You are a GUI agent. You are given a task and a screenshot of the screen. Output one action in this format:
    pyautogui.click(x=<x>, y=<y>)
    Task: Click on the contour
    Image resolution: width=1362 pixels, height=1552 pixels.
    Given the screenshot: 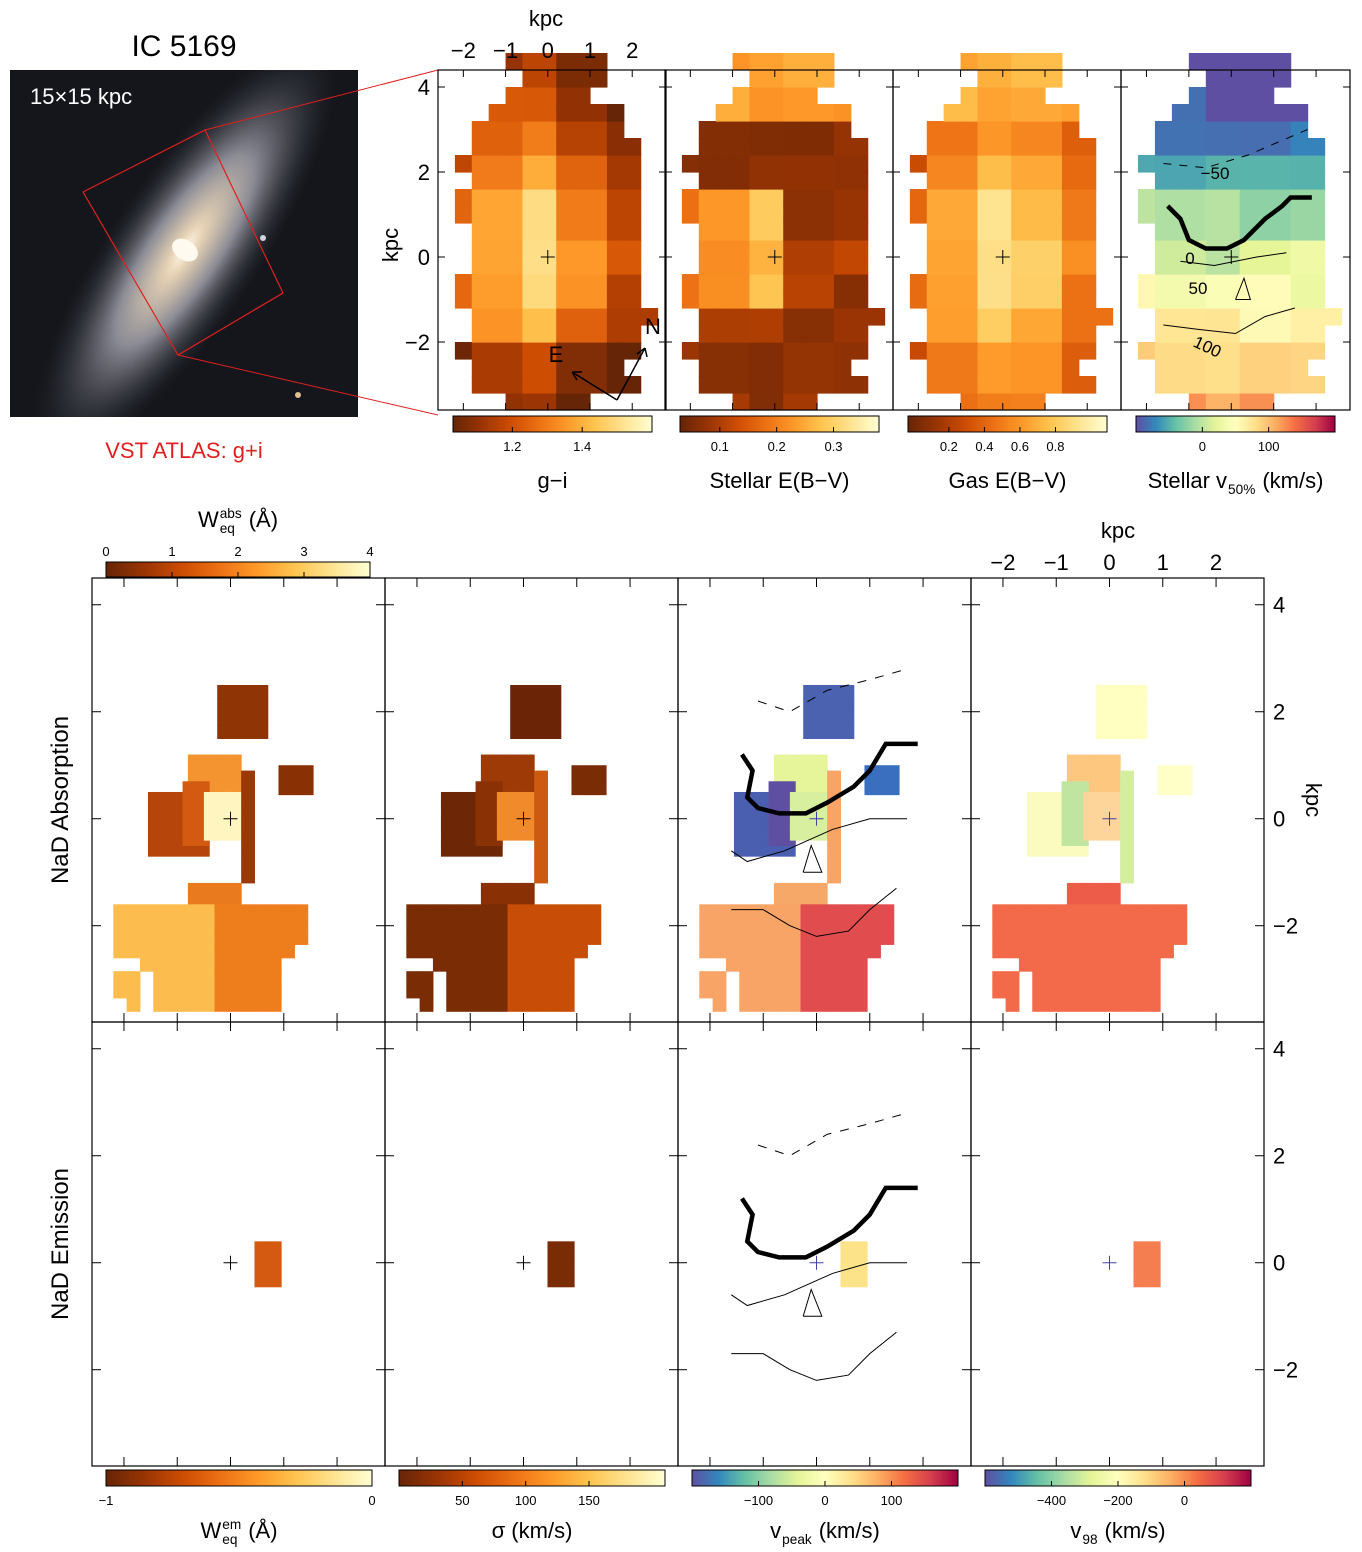 What is the action you would take?
    pyautogui.click(x=819, y=840)
    